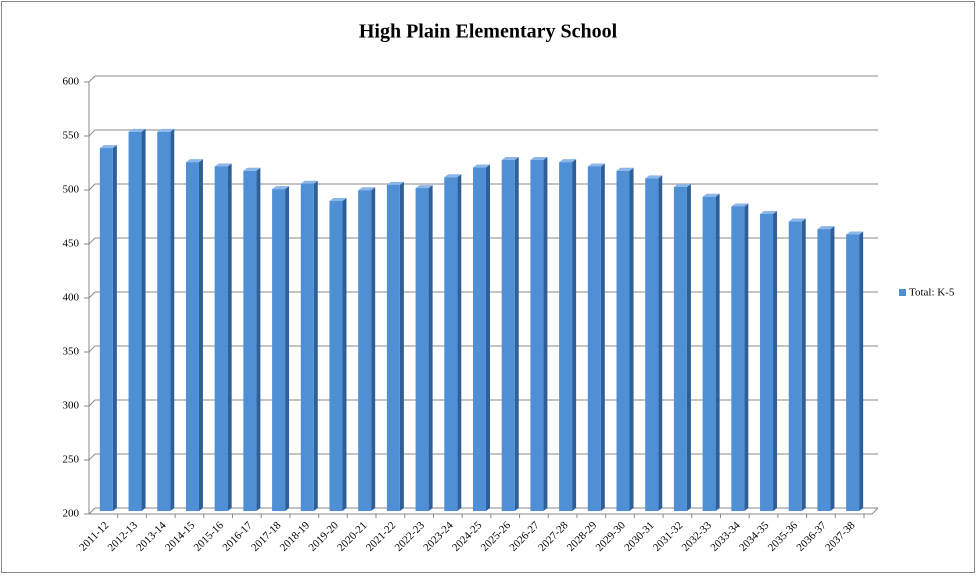  I want to click on y-tick-label: 400, so click(71, 298).